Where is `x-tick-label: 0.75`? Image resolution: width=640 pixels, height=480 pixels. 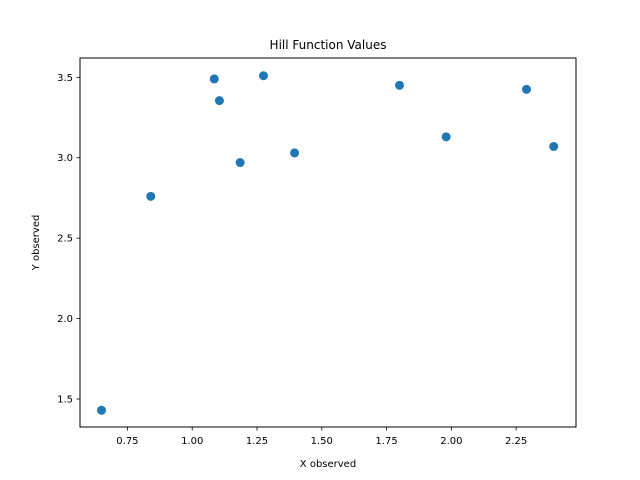
x-tick-label: 0.75 is located at coordinates (127, 441).